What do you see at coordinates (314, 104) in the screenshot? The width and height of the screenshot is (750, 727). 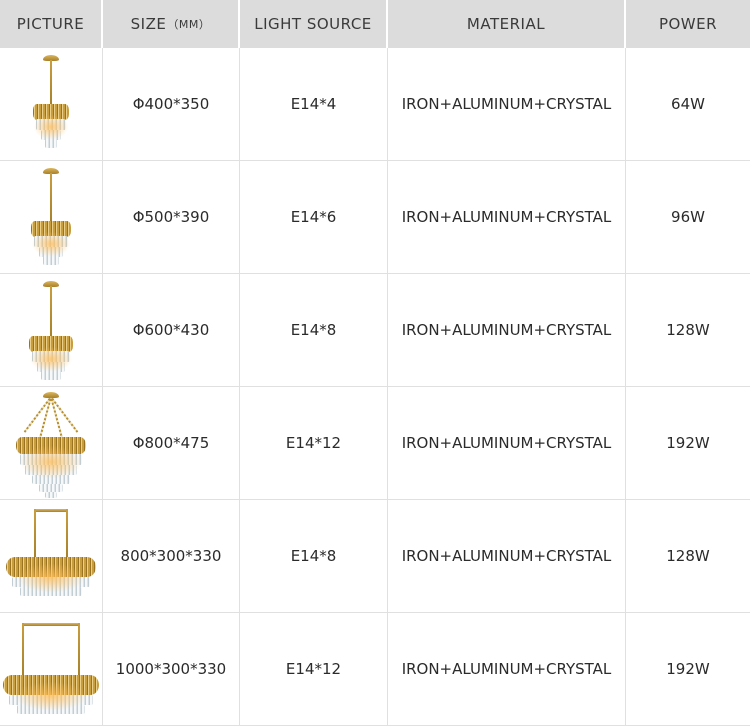 I see `light-source-cell: E14*4` at bounding box center [314, 104].